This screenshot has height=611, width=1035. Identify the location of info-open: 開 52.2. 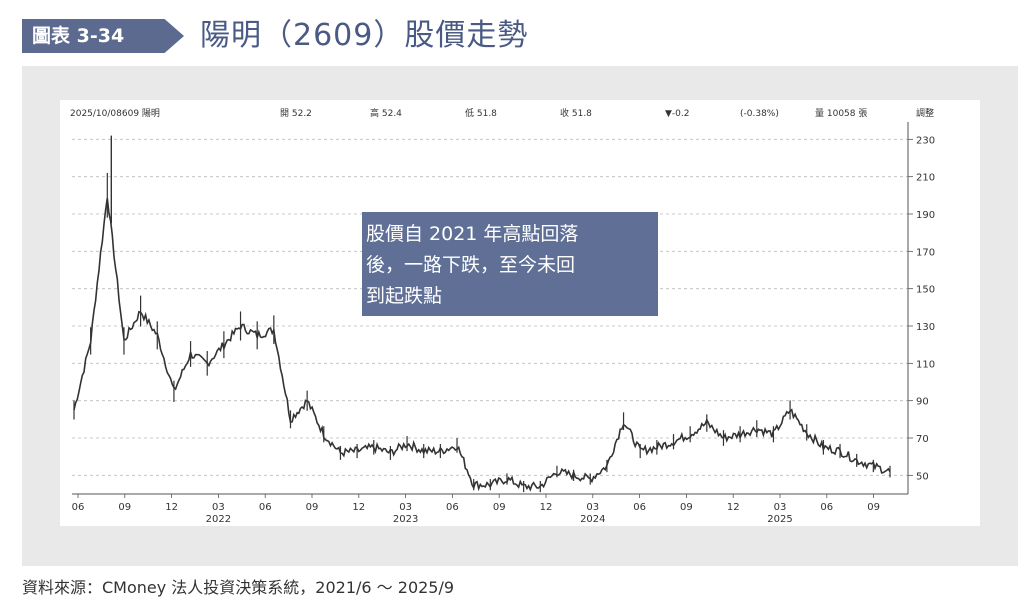
(296, 113).